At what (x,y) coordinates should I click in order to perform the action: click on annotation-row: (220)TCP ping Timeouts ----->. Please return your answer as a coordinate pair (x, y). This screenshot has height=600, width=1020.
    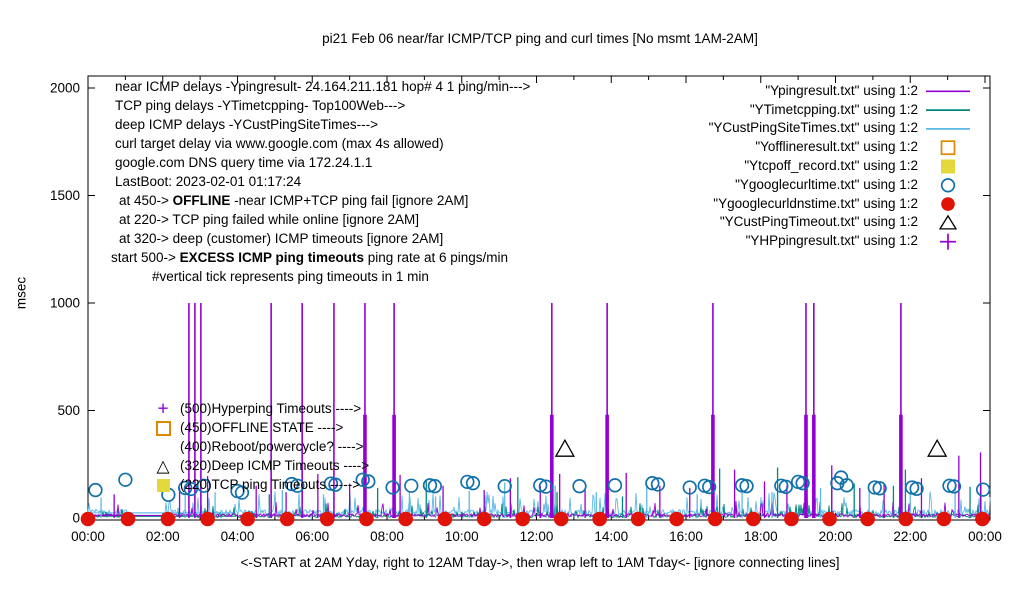
    Looking at the image, I should click on (257, 484).